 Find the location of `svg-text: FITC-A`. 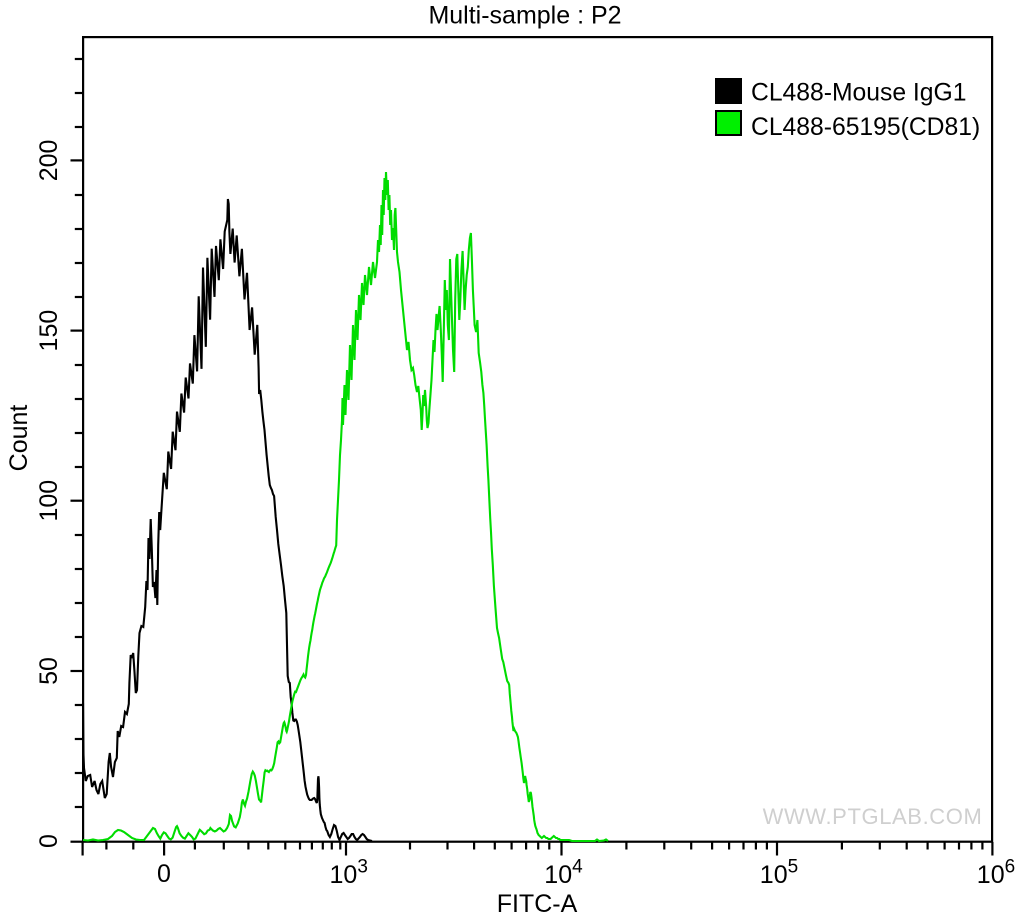

svg-text: FITC-A is located at coordinates (537, 904).